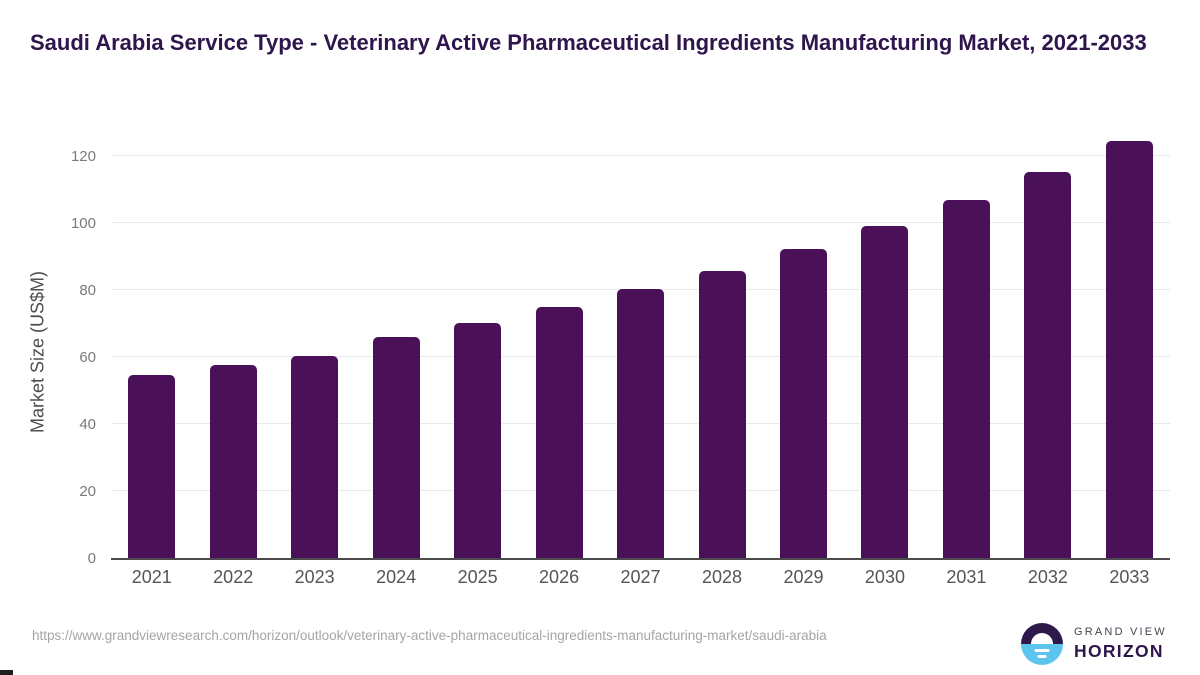 Image resolution: width=1200 pixels, height=675 pixels. I want to click on bar-slot-2022, so click(232, 348).